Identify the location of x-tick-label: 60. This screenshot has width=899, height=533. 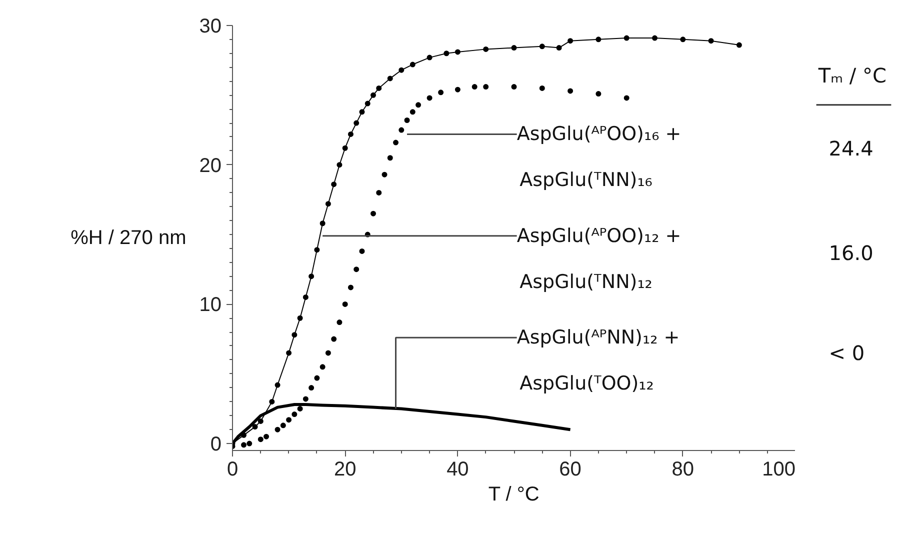
(570, 469).